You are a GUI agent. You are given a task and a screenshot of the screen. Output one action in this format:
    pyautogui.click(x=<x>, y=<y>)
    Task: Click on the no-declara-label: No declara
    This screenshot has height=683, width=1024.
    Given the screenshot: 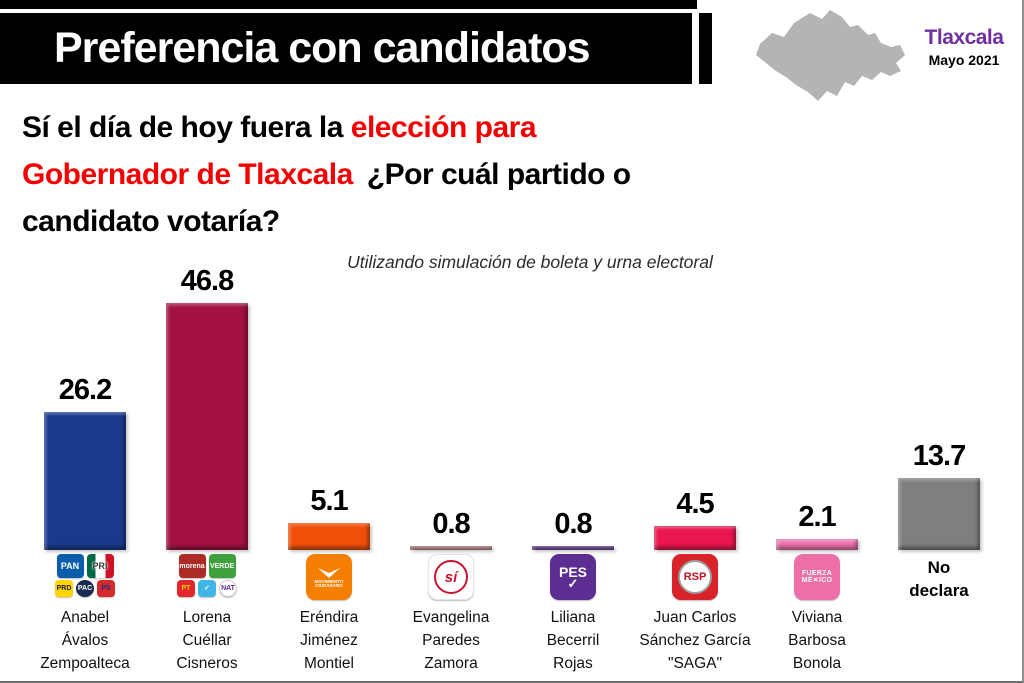 What is the action you would take?
    pyautogui.click(x=939, y=579)
    